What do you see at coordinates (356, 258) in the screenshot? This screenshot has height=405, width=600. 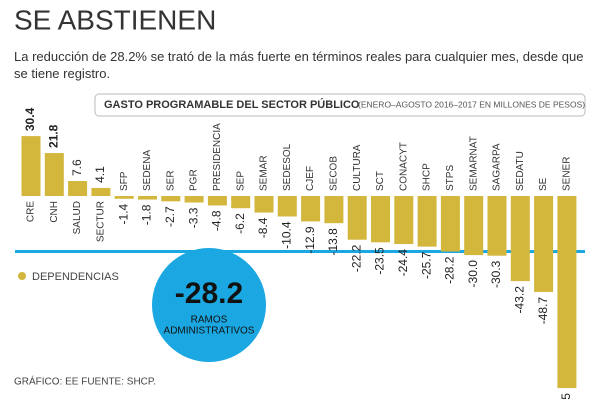 I see `value-label: -22.2` at bounding box center [356, 258].